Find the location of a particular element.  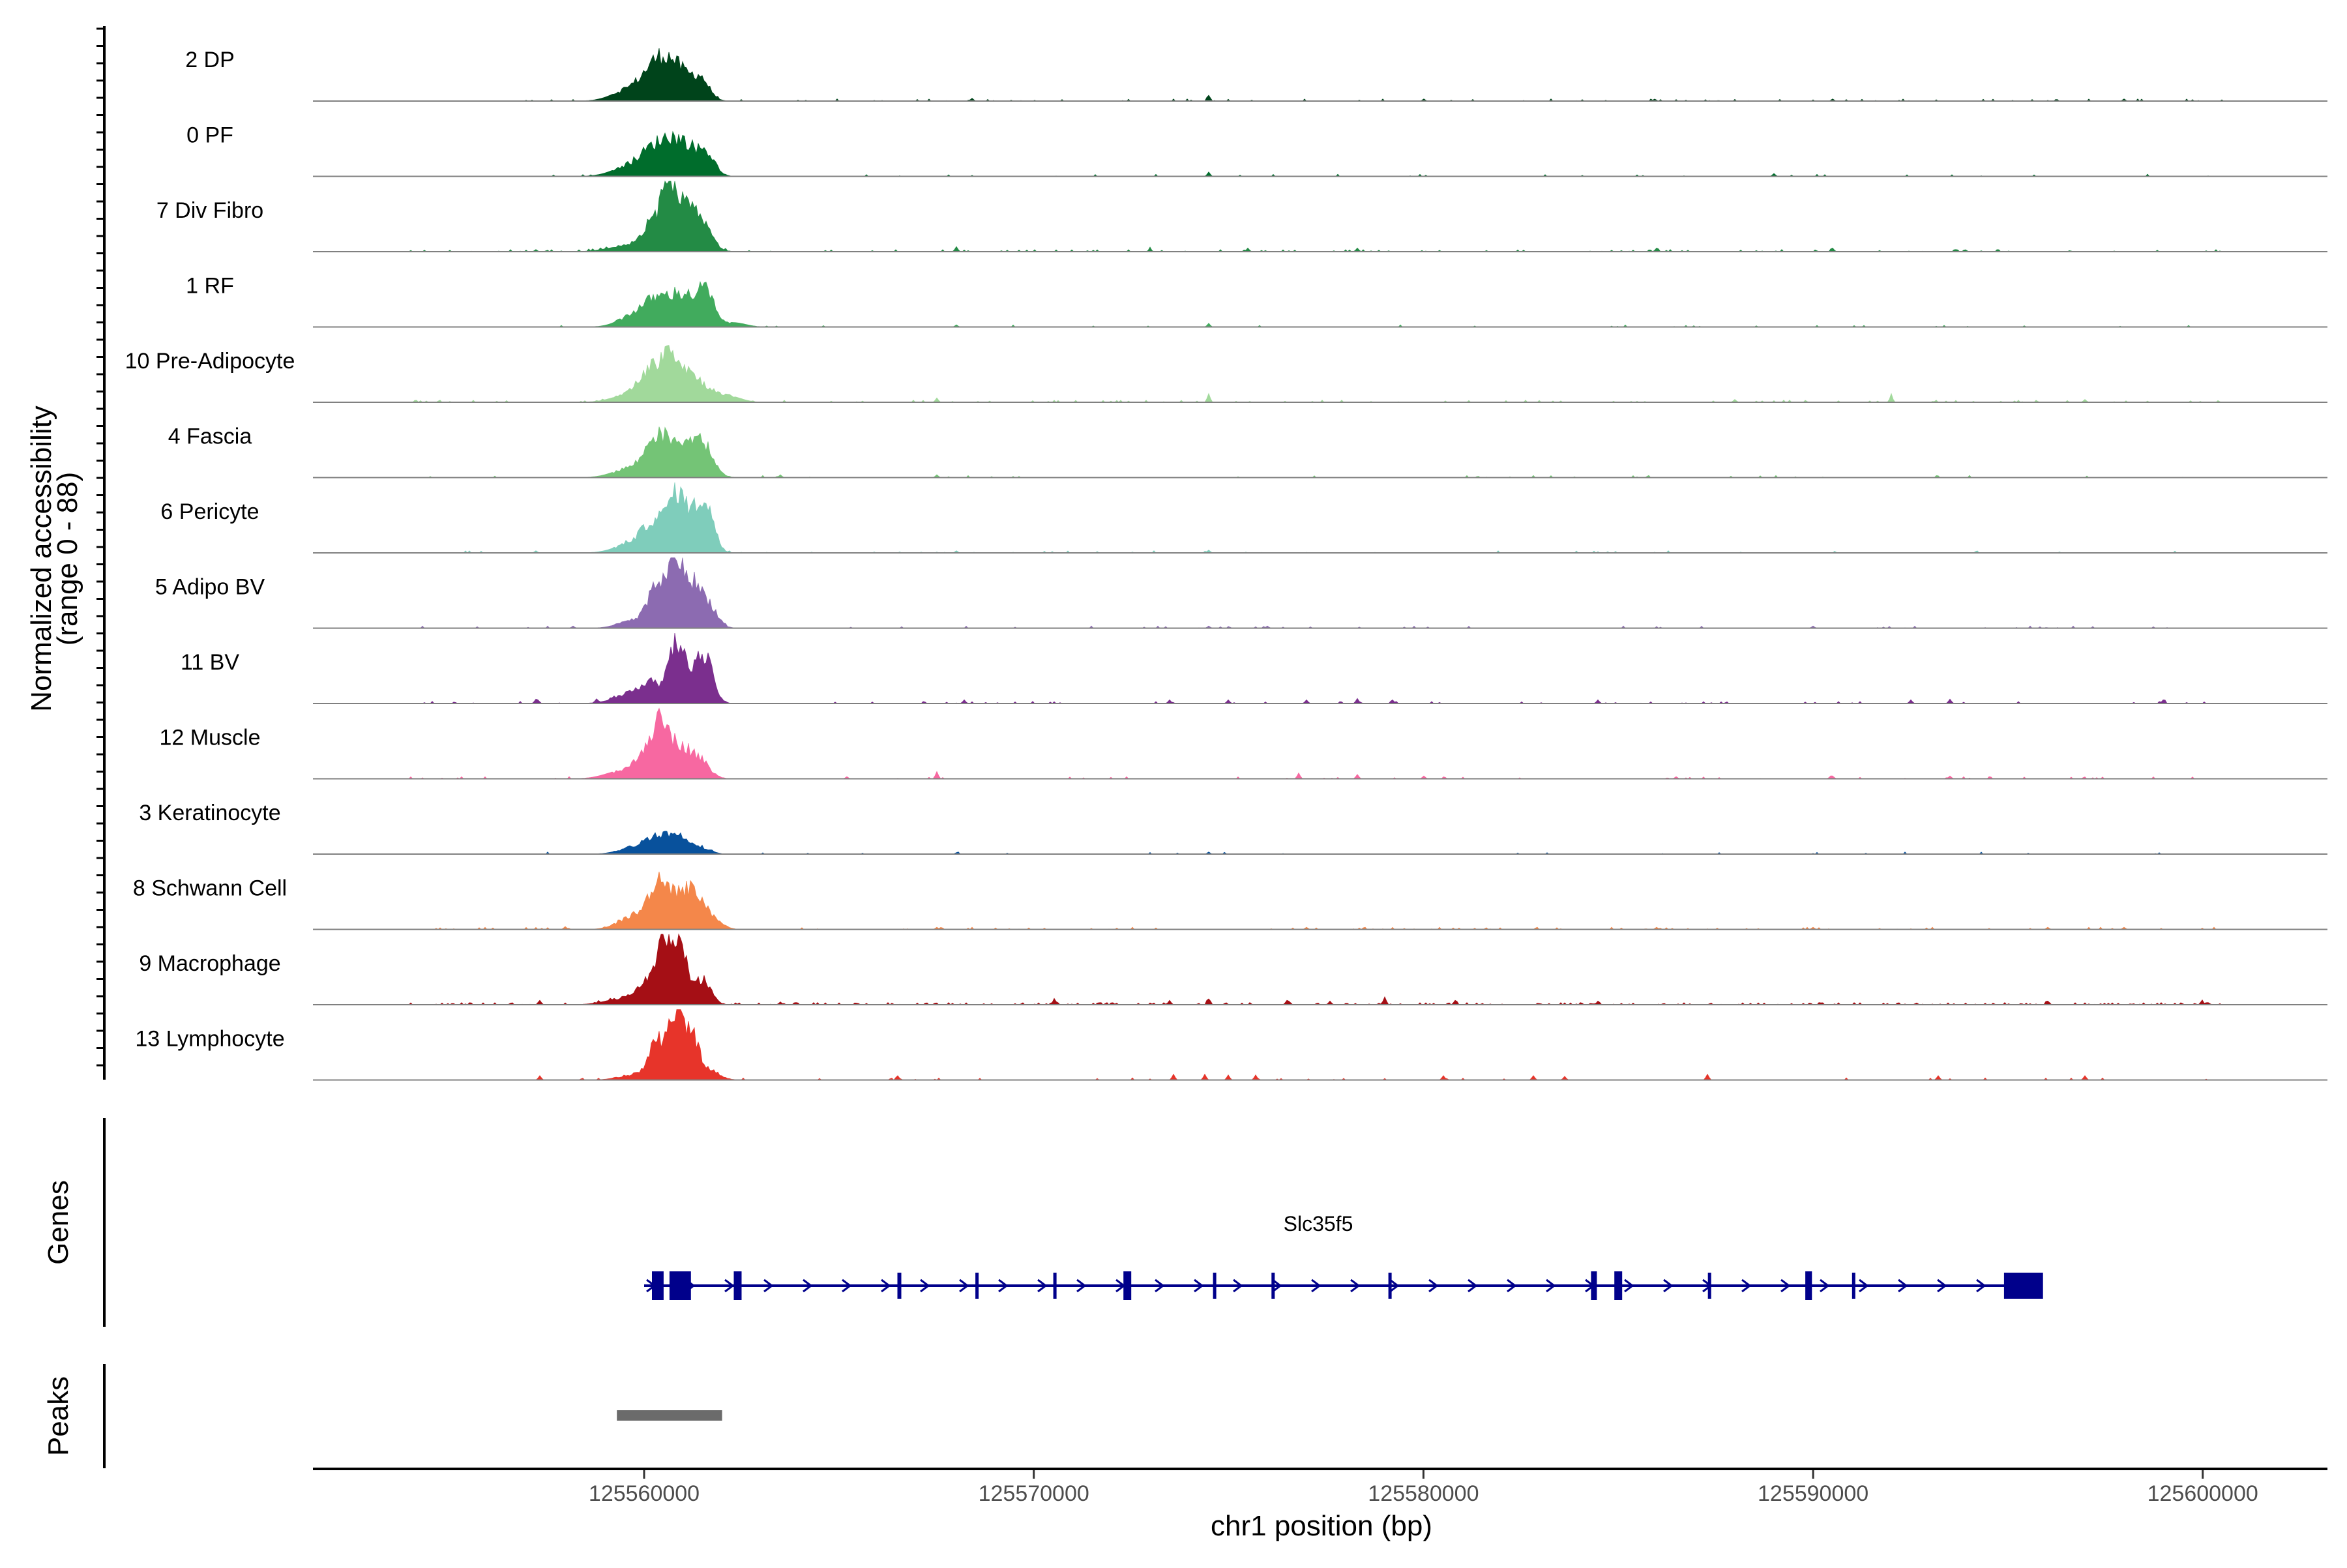

coverage-track: 11 BV is located at coordinates (1254, 668).